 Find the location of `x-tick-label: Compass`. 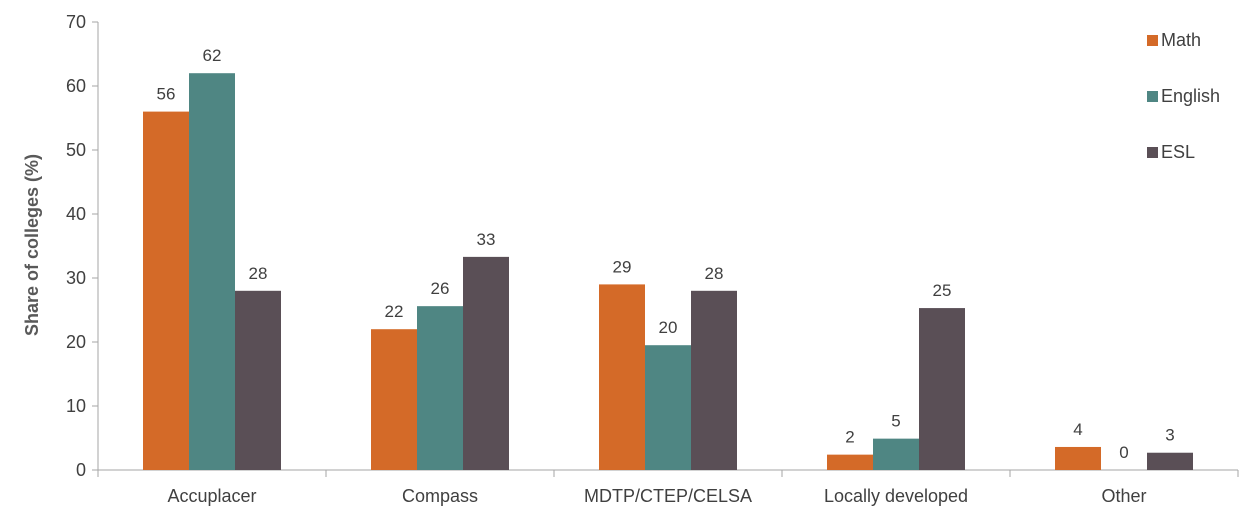

x-tick-label: Compass is located at coordinates (440, 496).